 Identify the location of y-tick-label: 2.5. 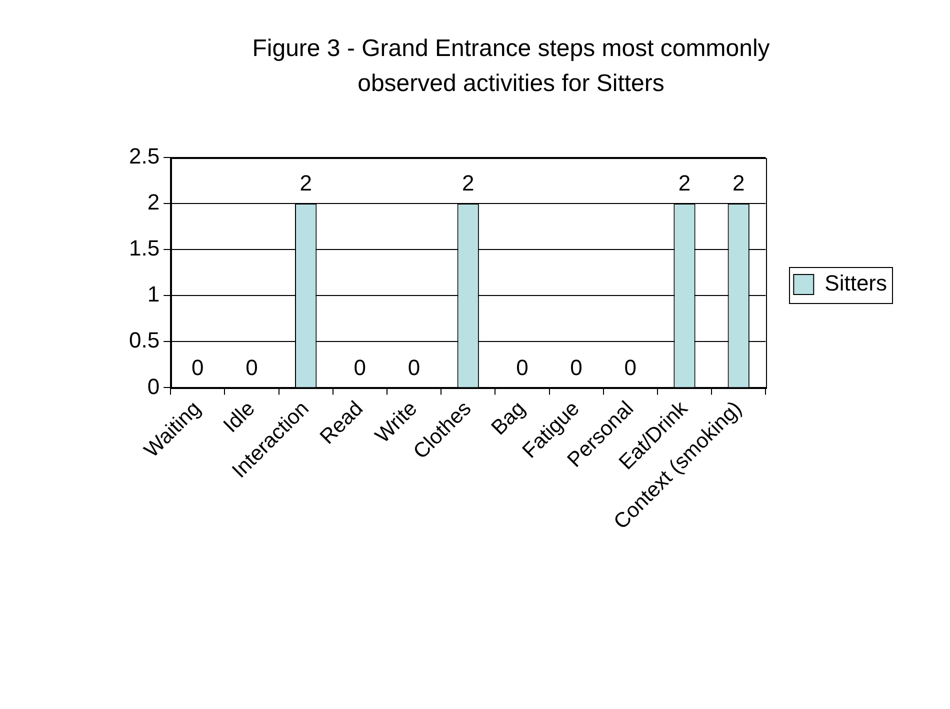
(144, 156).